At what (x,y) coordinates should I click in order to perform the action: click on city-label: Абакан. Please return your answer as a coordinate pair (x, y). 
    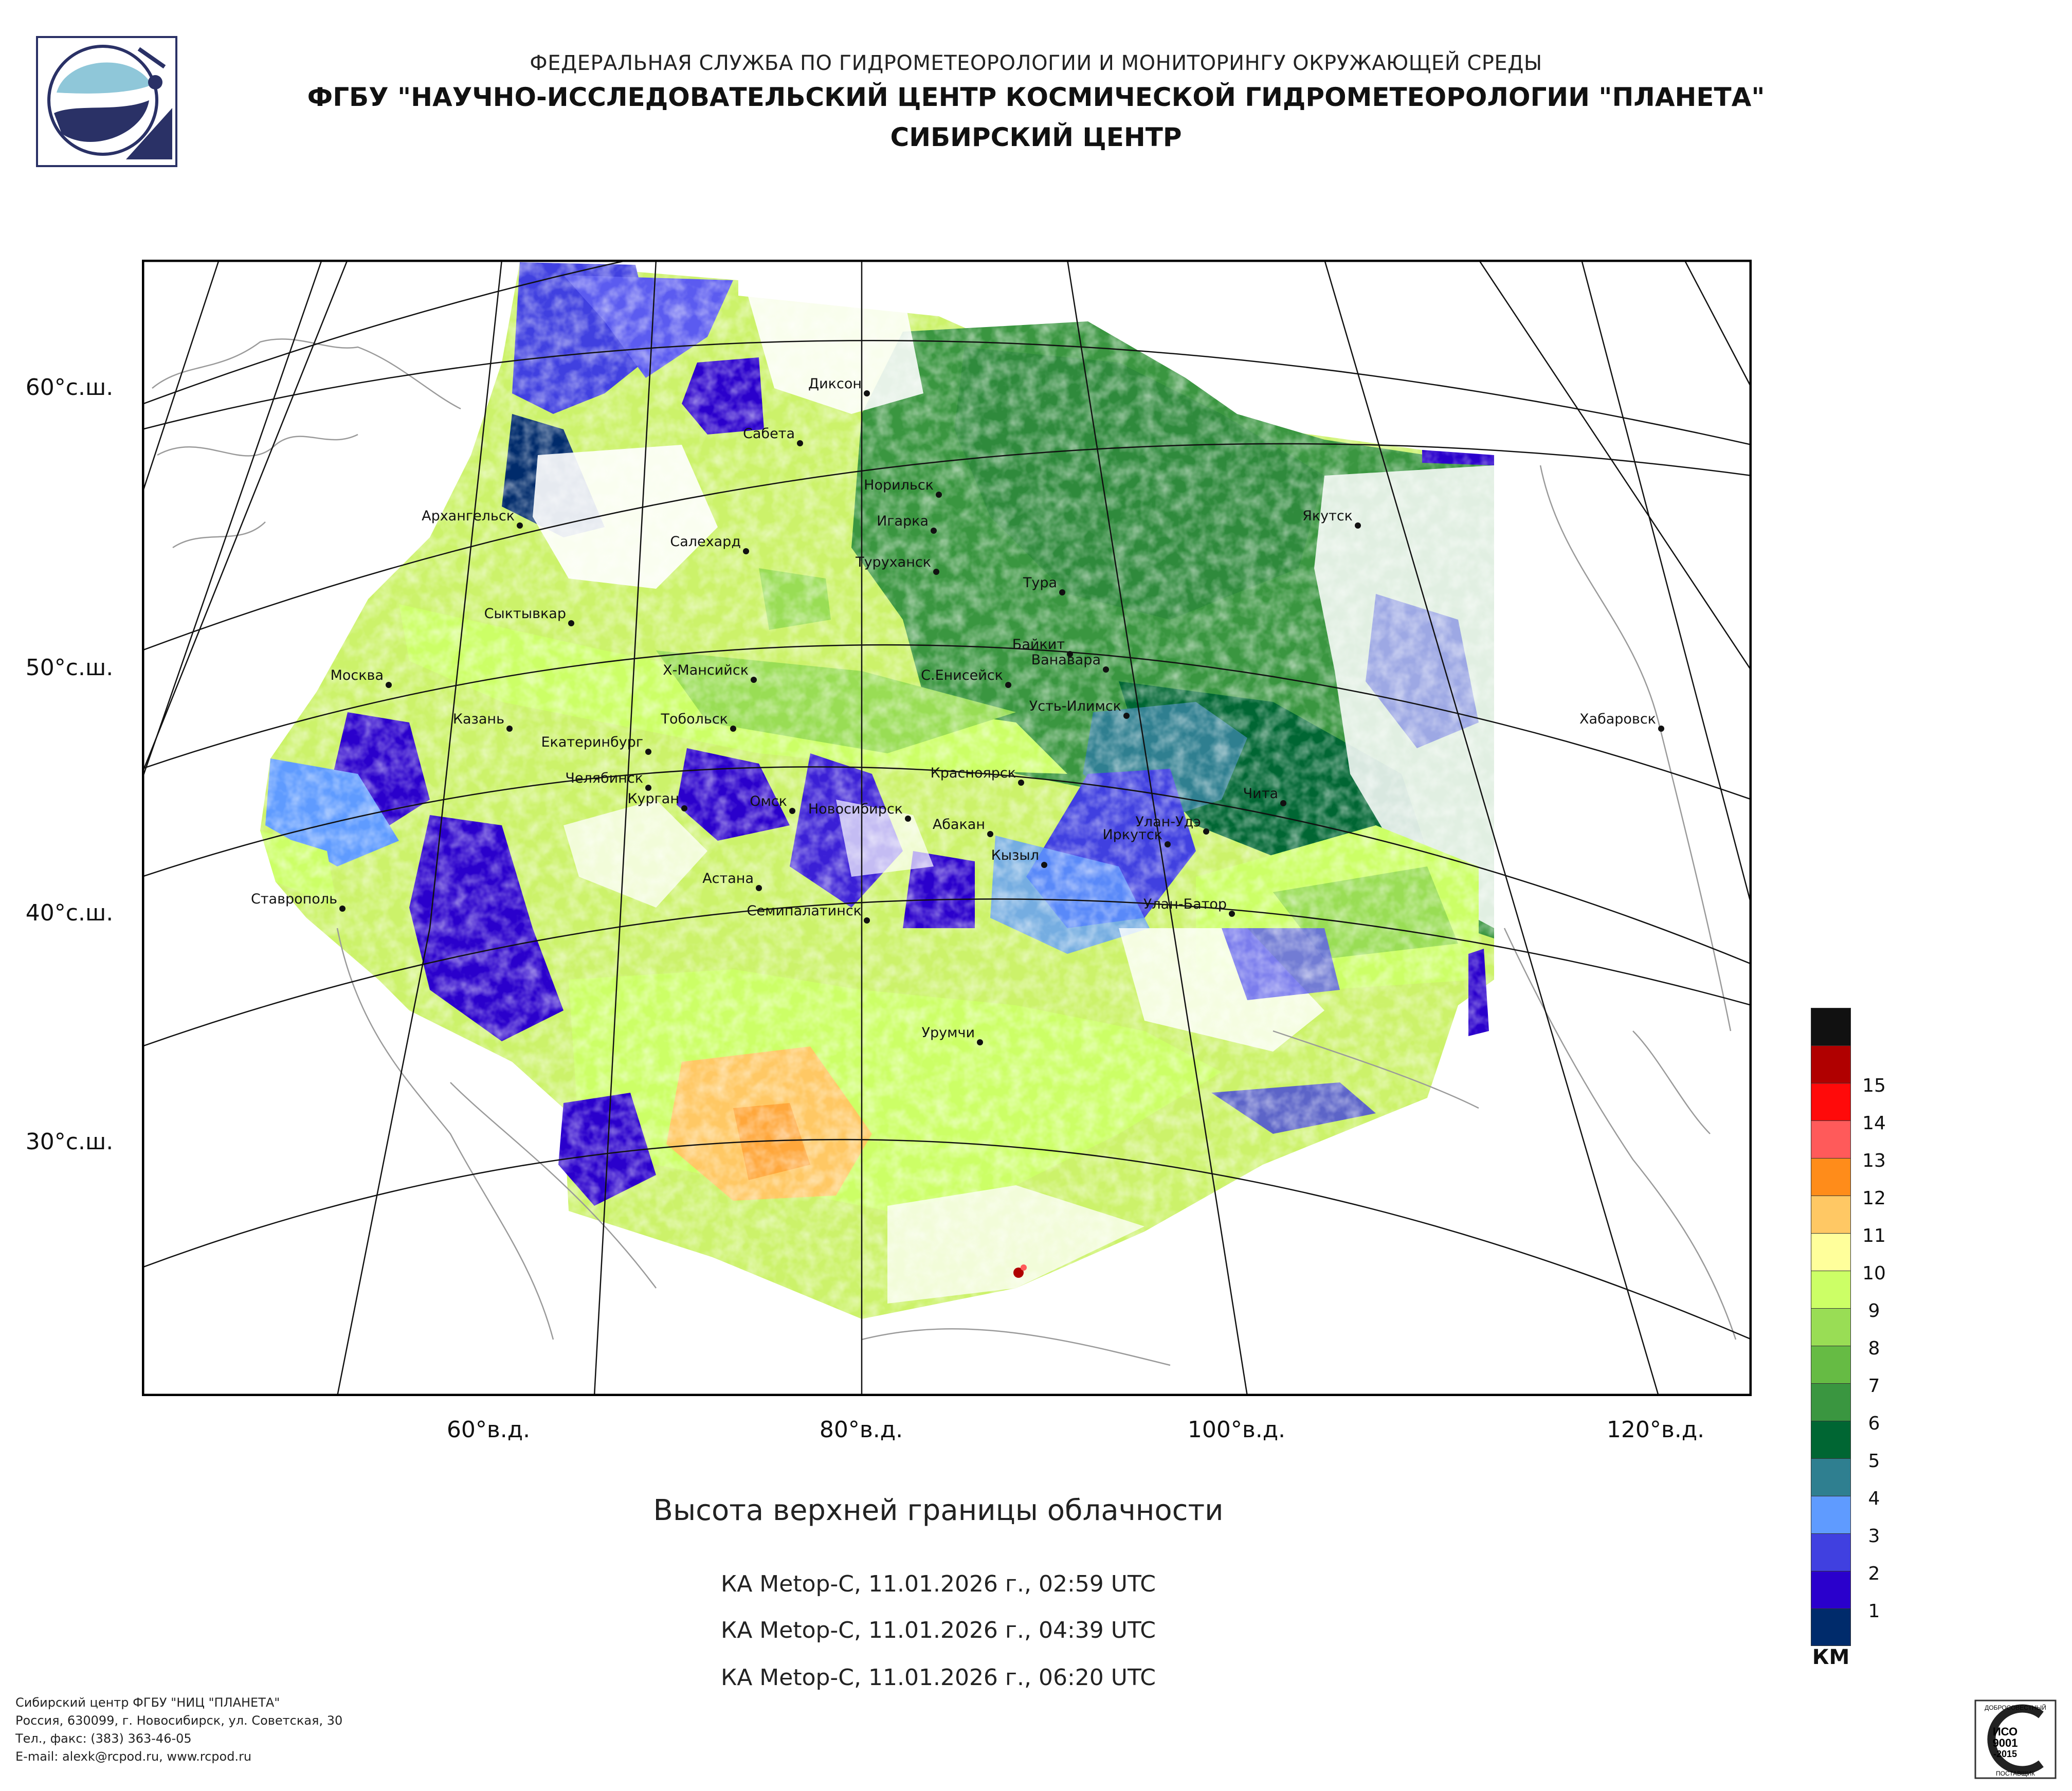
    Looking at the image, I should click on (959, 825).